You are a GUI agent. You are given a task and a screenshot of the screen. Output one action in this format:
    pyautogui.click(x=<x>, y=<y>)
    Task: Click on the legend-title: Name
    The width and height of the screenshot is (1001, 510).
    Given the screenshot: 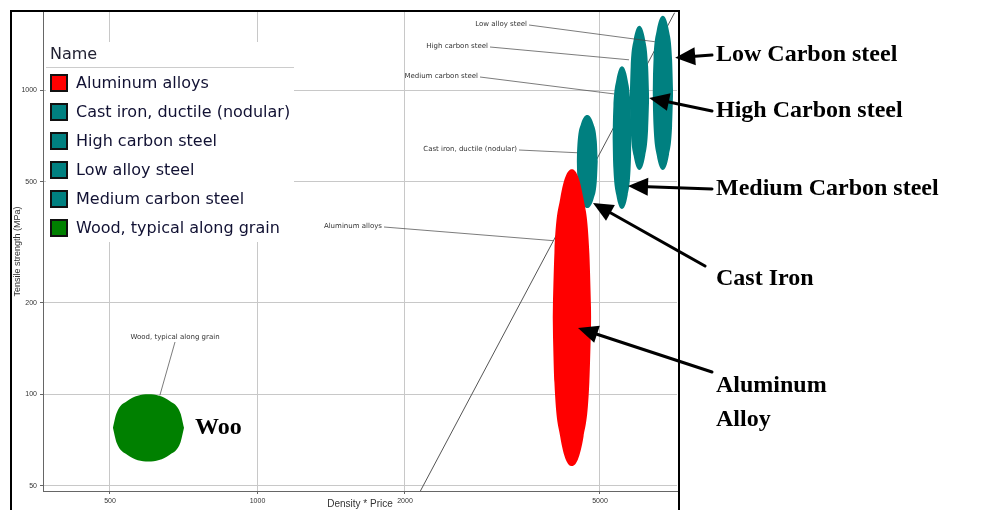 What is the action you would take?
    pyautogui.click(x=170, y=55)
    